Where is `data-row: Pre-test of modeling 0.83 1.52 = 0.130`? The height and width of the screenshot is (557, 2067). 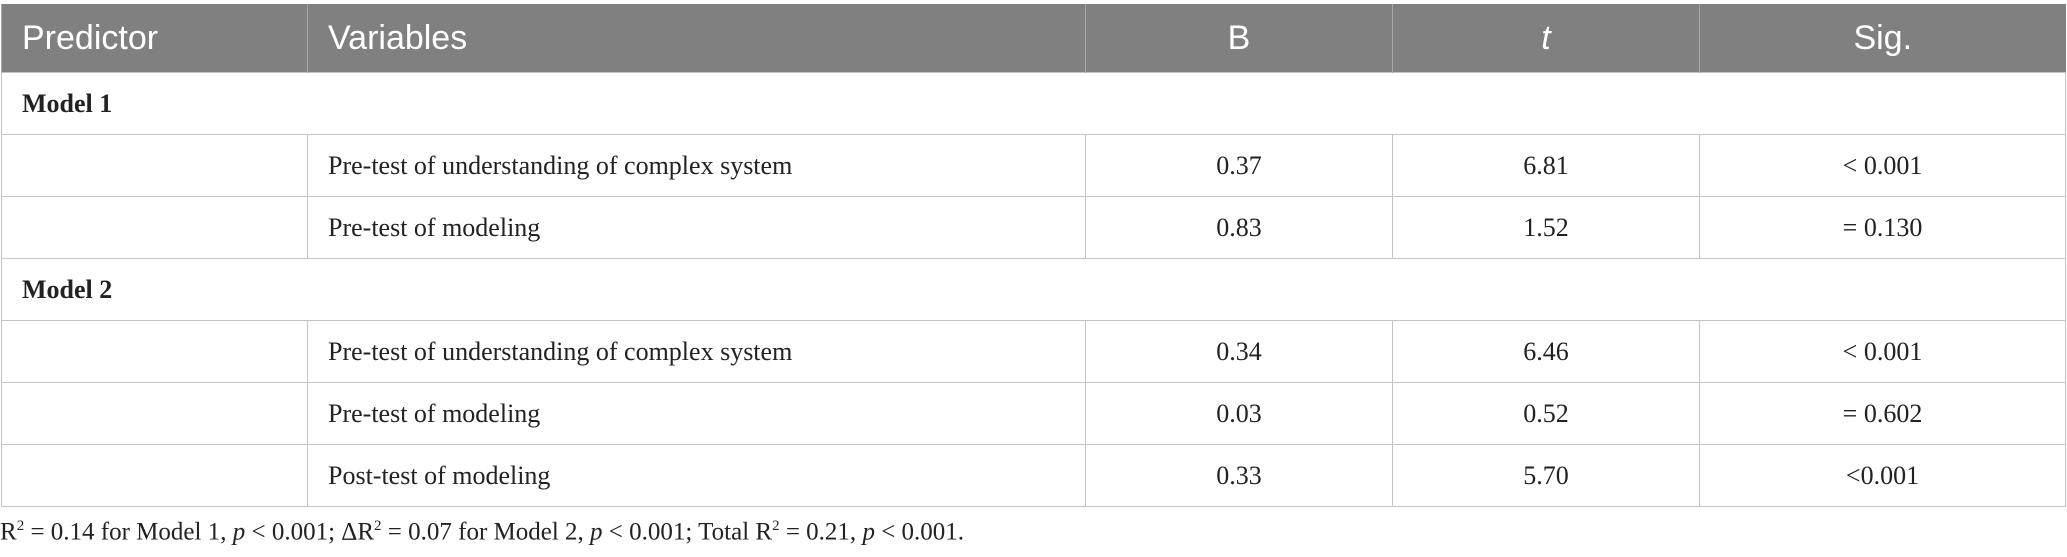 data-row: Pre-test of modeling 0.83 1.52 = 0.130 is located at coordinates (1033, 227).